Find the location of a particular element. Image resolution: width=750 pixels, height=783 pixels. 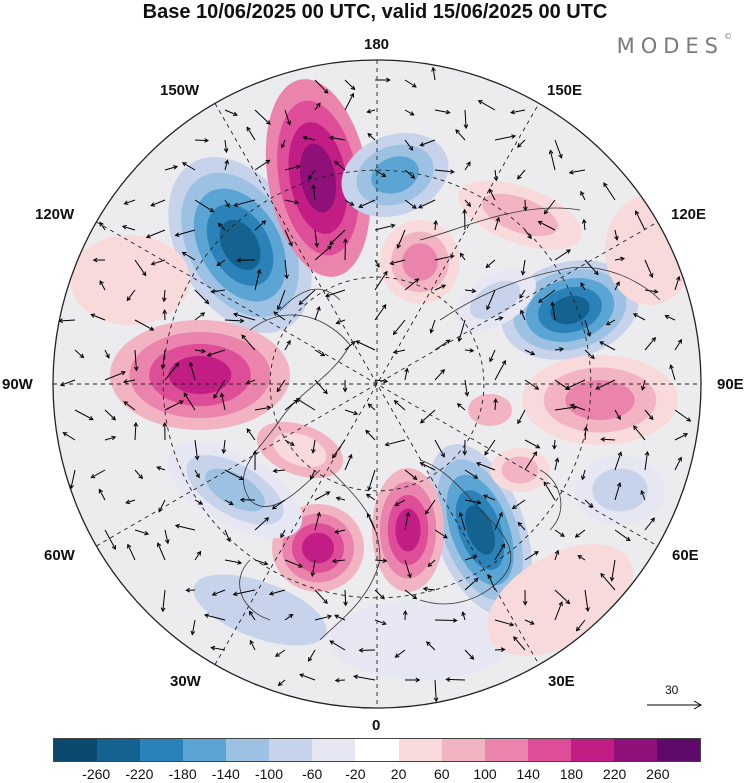

lon-label-30e: 30E is located at coordinates (561, 681).